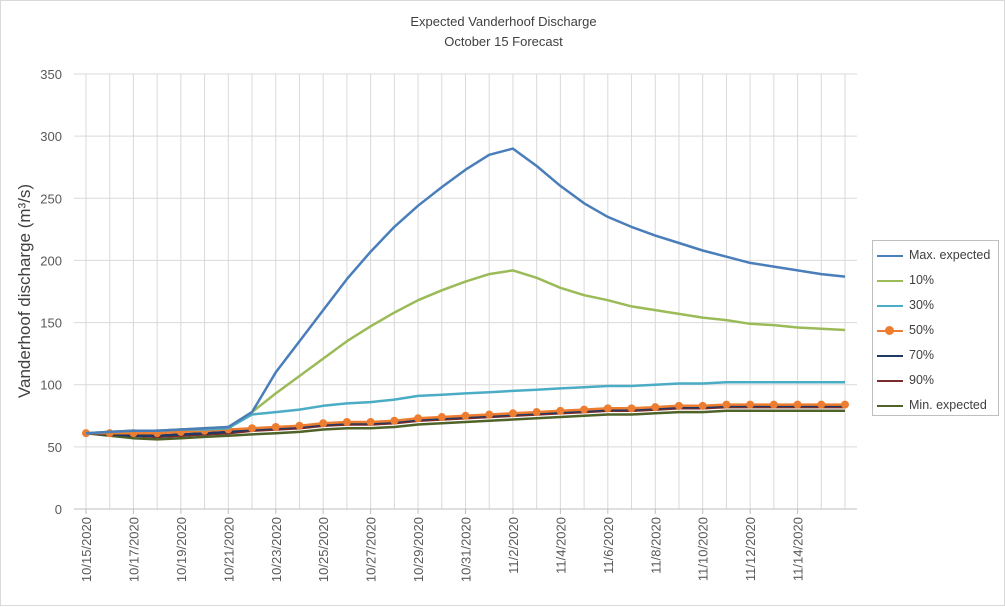  Describe the element at coordinates (323, 549) in the screenshot. I see `x-tick-label: 10/25/2020` at that location.